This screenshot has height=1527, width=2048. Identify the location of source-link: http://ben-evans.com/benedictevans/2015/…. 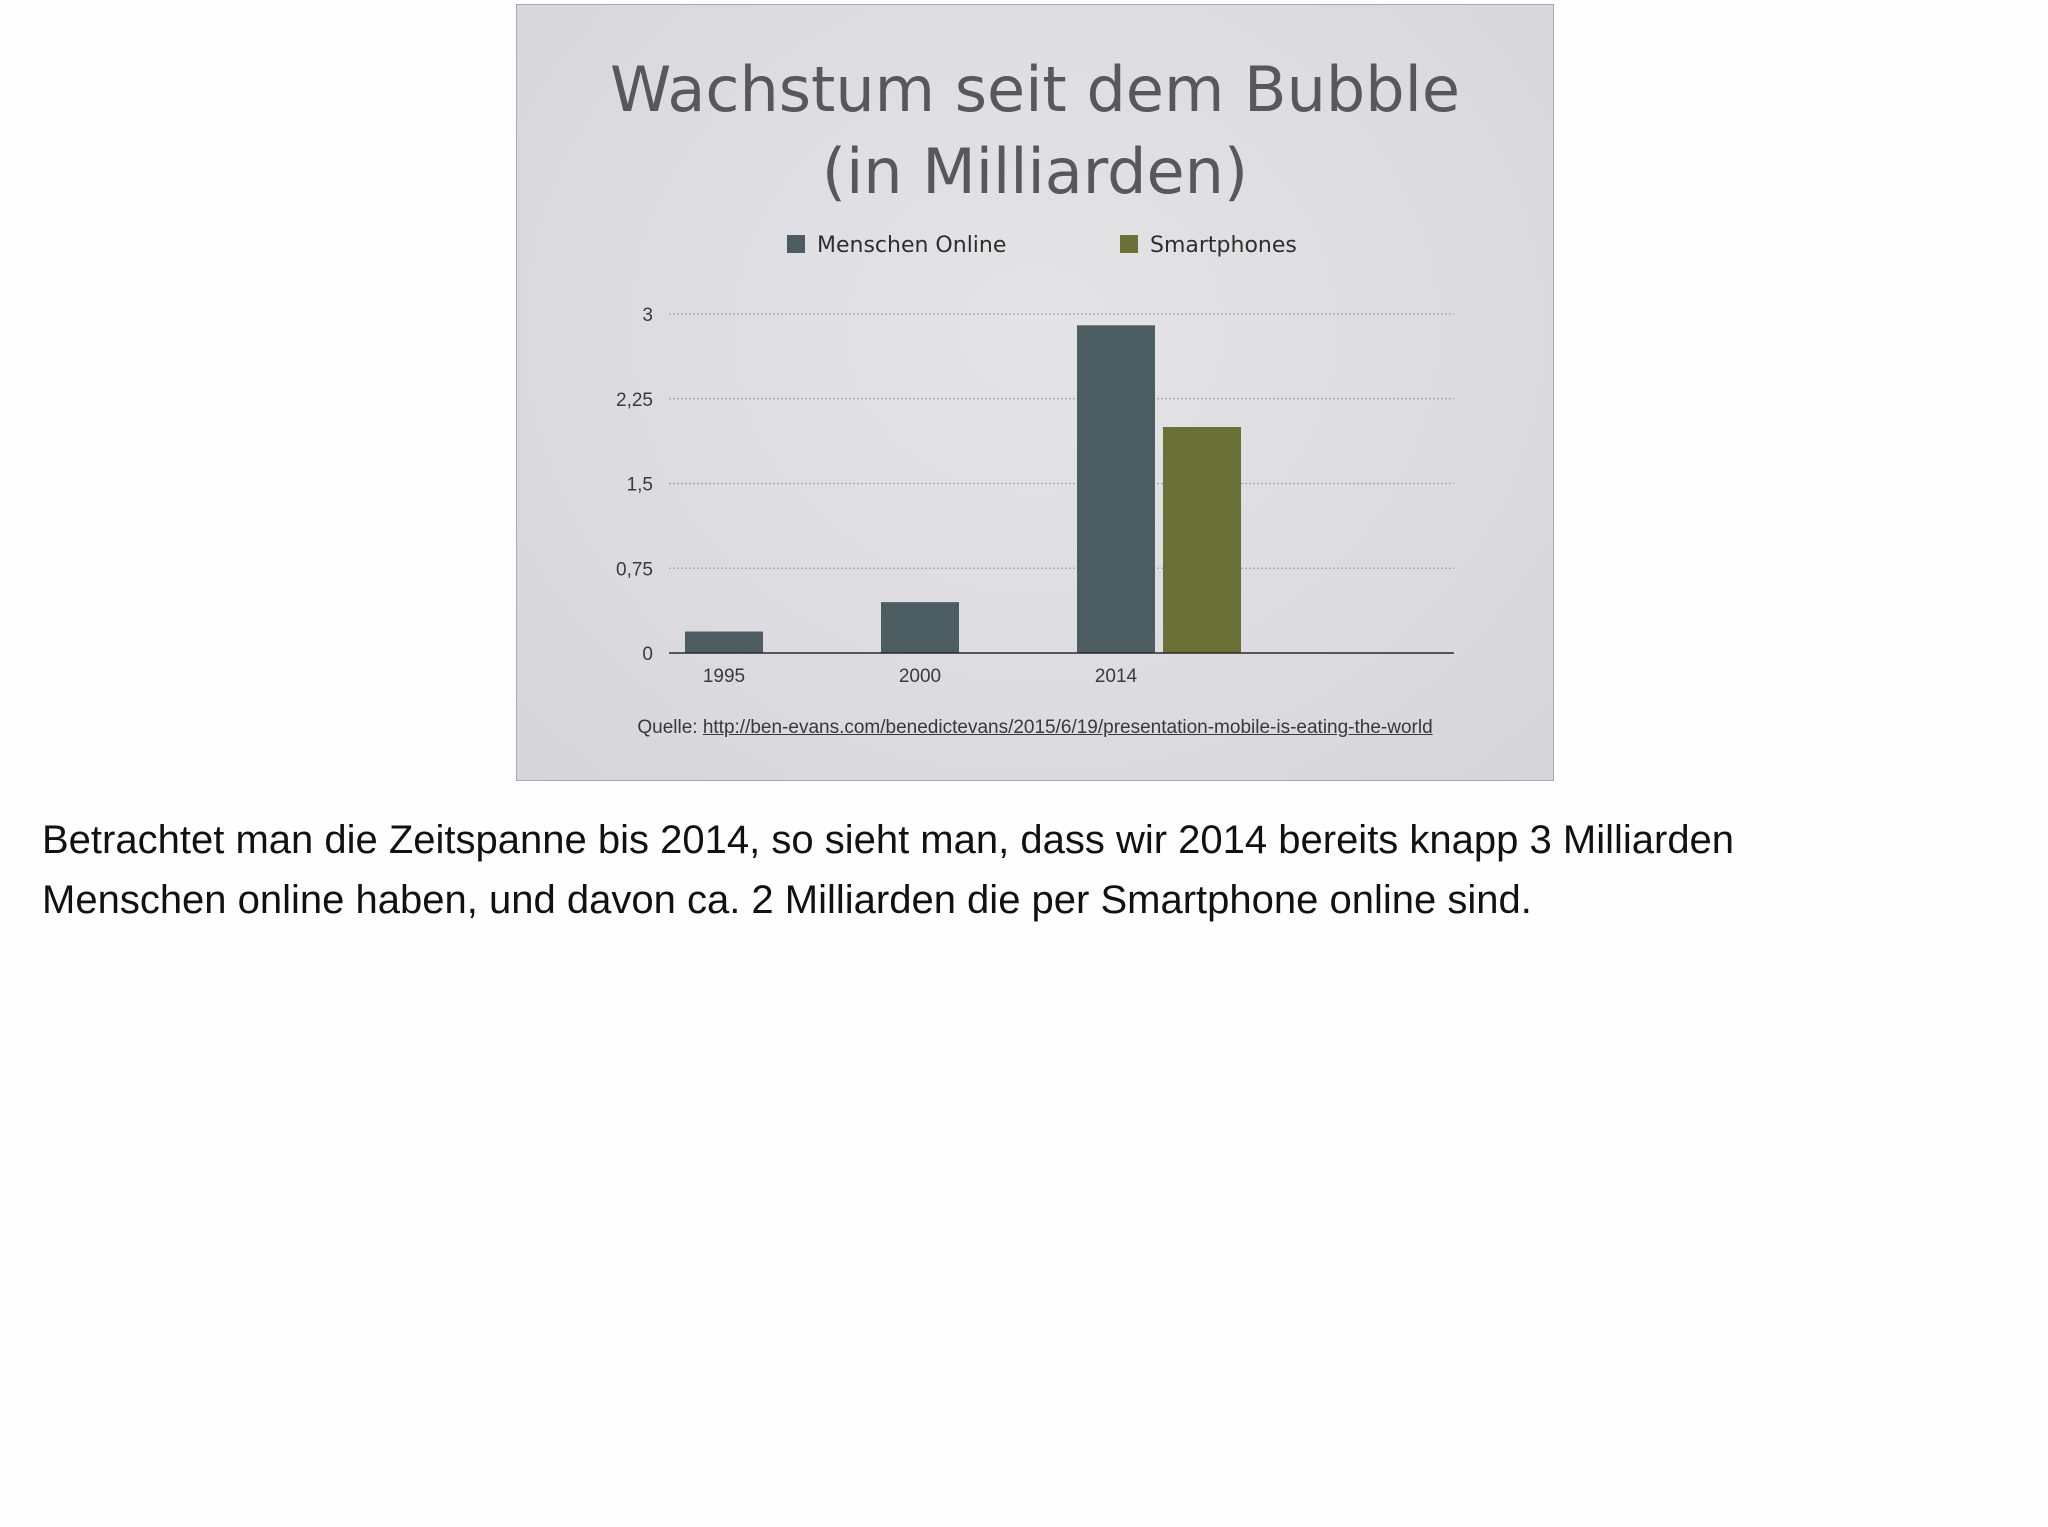
(1067, 727).